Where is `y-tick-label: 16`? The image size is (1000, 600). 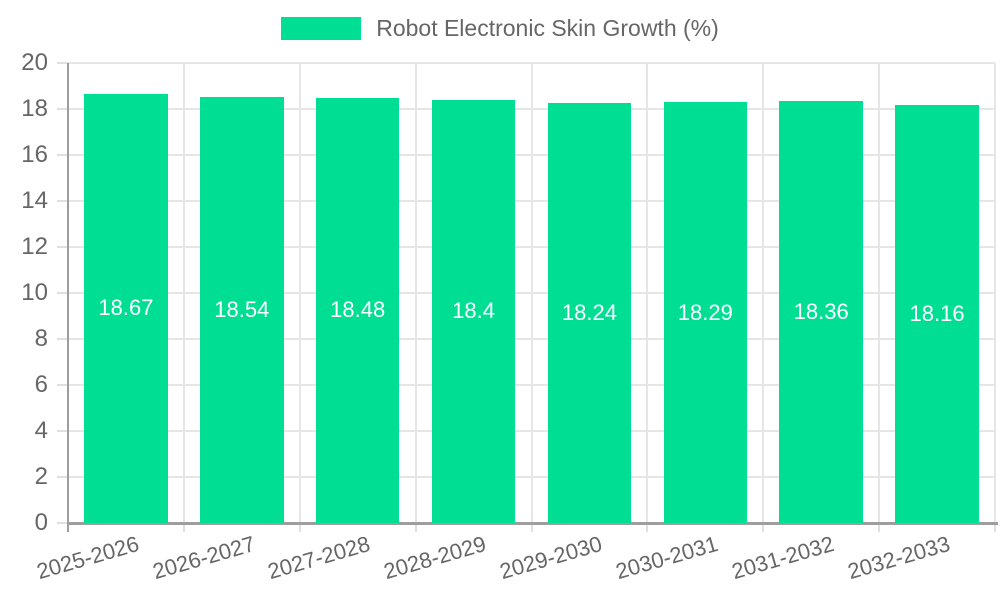 y-tick-label: 16 is located at coordinates (34, 154).